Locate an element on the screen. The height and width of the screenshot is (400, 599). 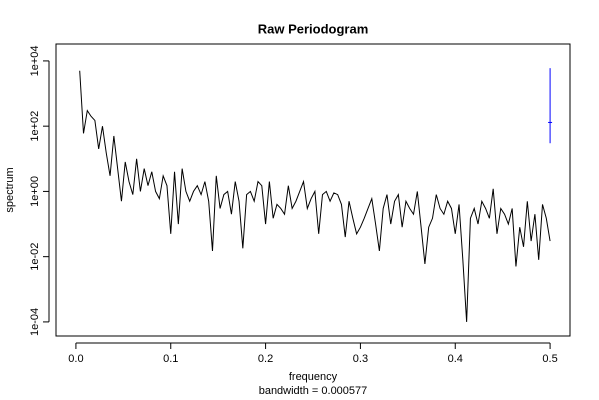
y-axis-label: spectrum is located at coordinates (10, 189).